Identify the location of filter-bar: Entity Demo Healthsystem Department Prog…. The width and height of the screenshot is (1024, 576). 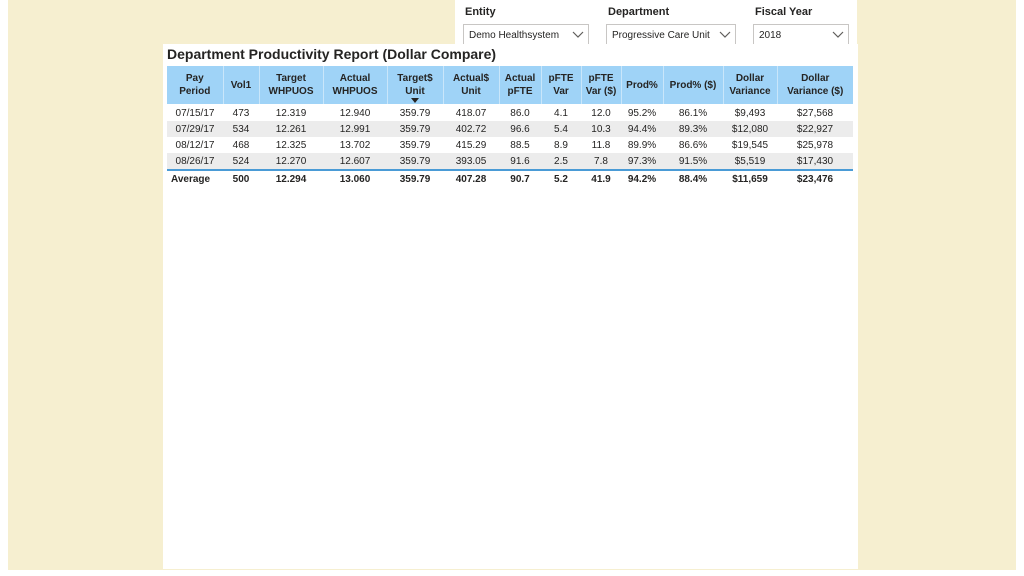
(656, 22).